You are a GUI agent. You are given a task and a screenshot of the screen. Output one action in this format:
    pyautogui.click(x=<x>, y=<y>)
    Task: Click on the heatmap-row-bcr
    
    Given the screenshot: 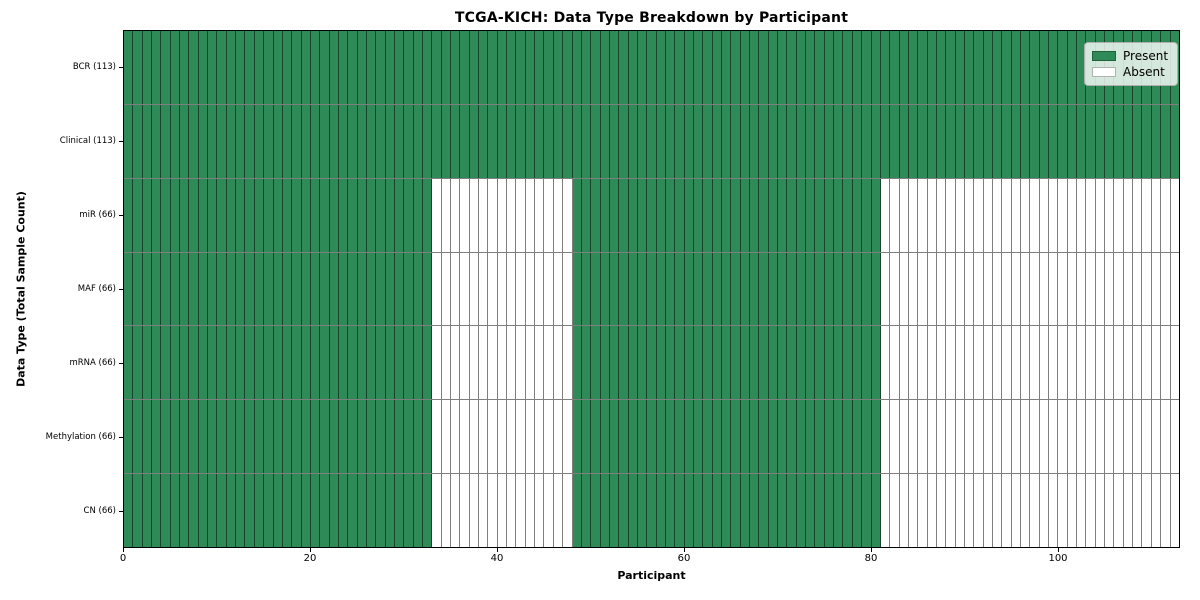 What is the action you would take?
    pyautogui.click(x=651, y=68)
    